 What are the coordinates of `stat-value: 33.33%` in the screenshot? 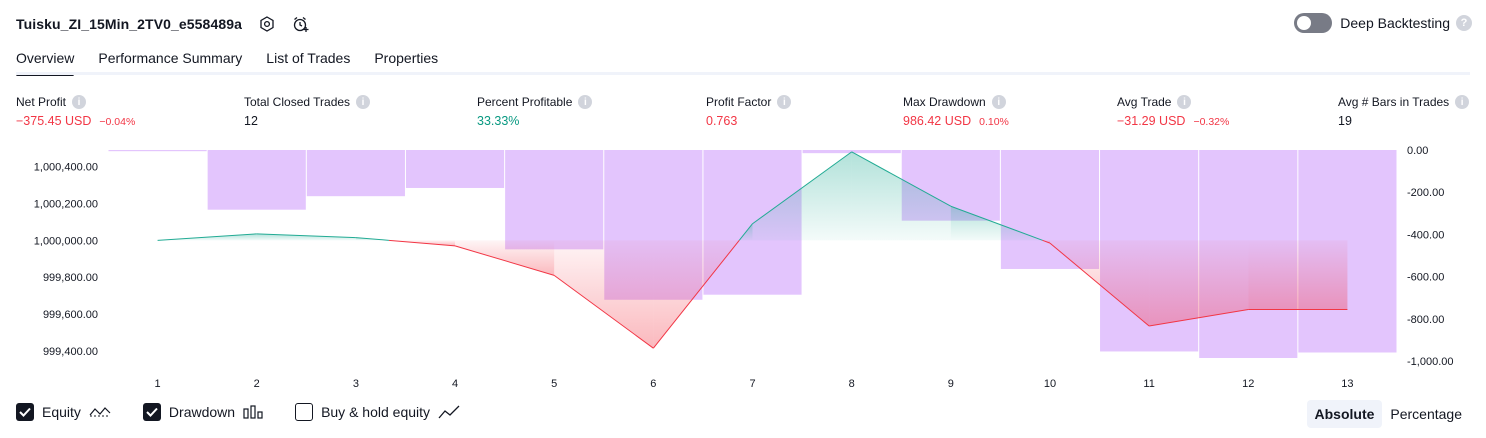 It's located at (498, 121).